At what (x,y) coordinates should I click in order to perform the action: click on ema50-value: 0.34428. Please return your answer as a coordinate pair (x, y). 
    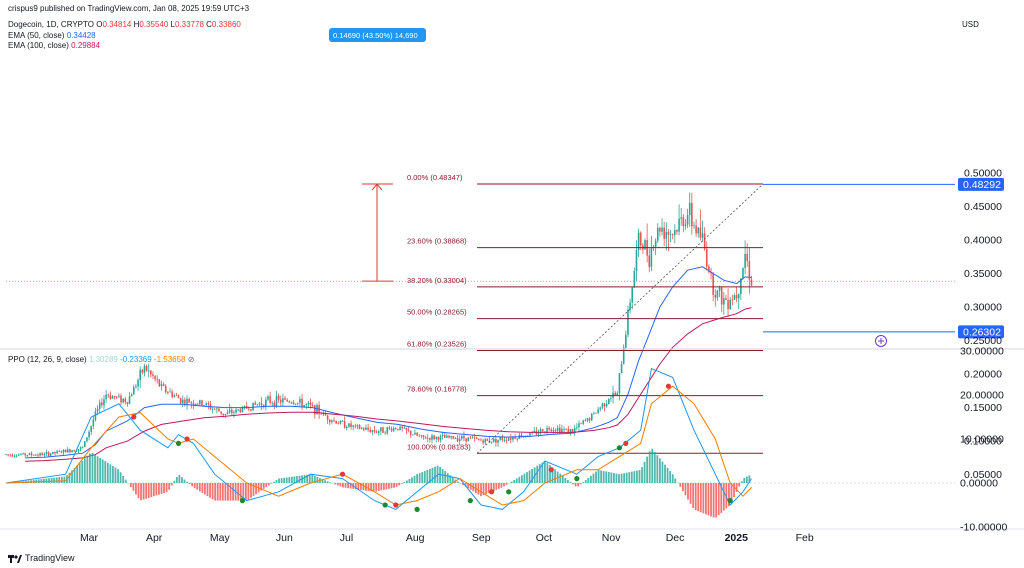
    Looking at the image, I should click on (81, 35).